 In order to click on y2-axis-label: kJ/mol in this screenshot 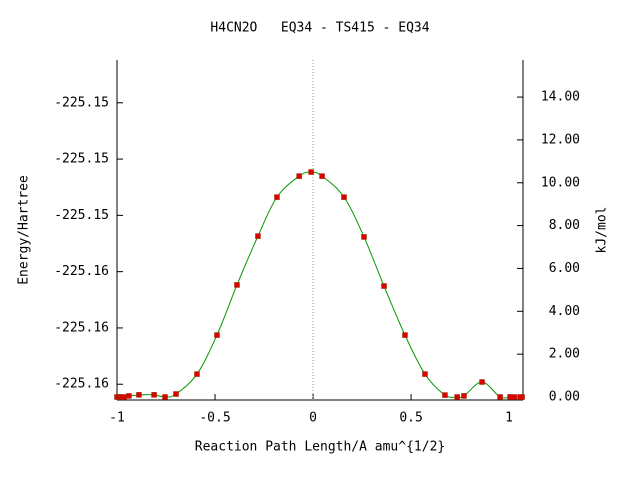, I will do `click(602, 230)`.